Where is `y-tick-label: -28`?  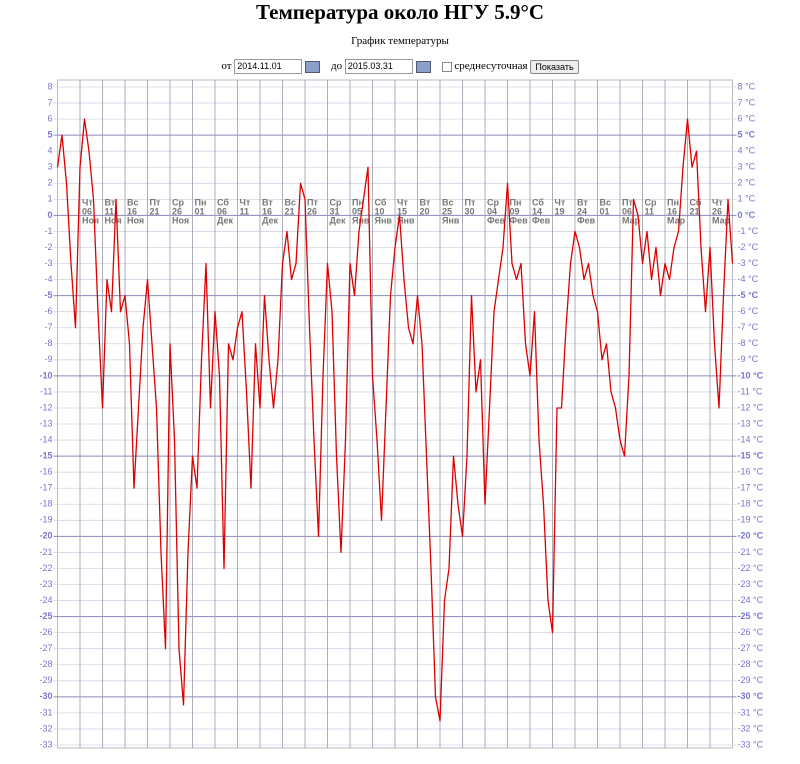 y-tick-label: -28 is located at coordinates (45, 664).